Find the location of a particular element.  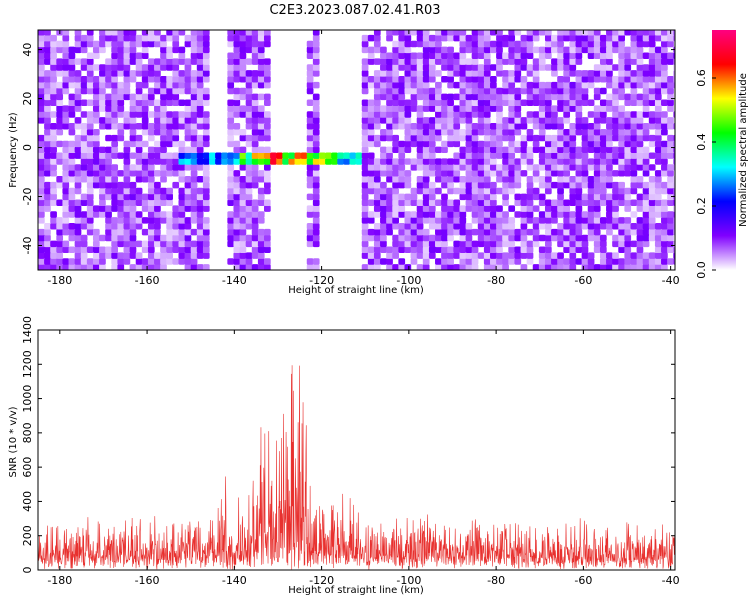

snr-x-axis-label: Height of straight line (km) is located at coordinates (356, 590).